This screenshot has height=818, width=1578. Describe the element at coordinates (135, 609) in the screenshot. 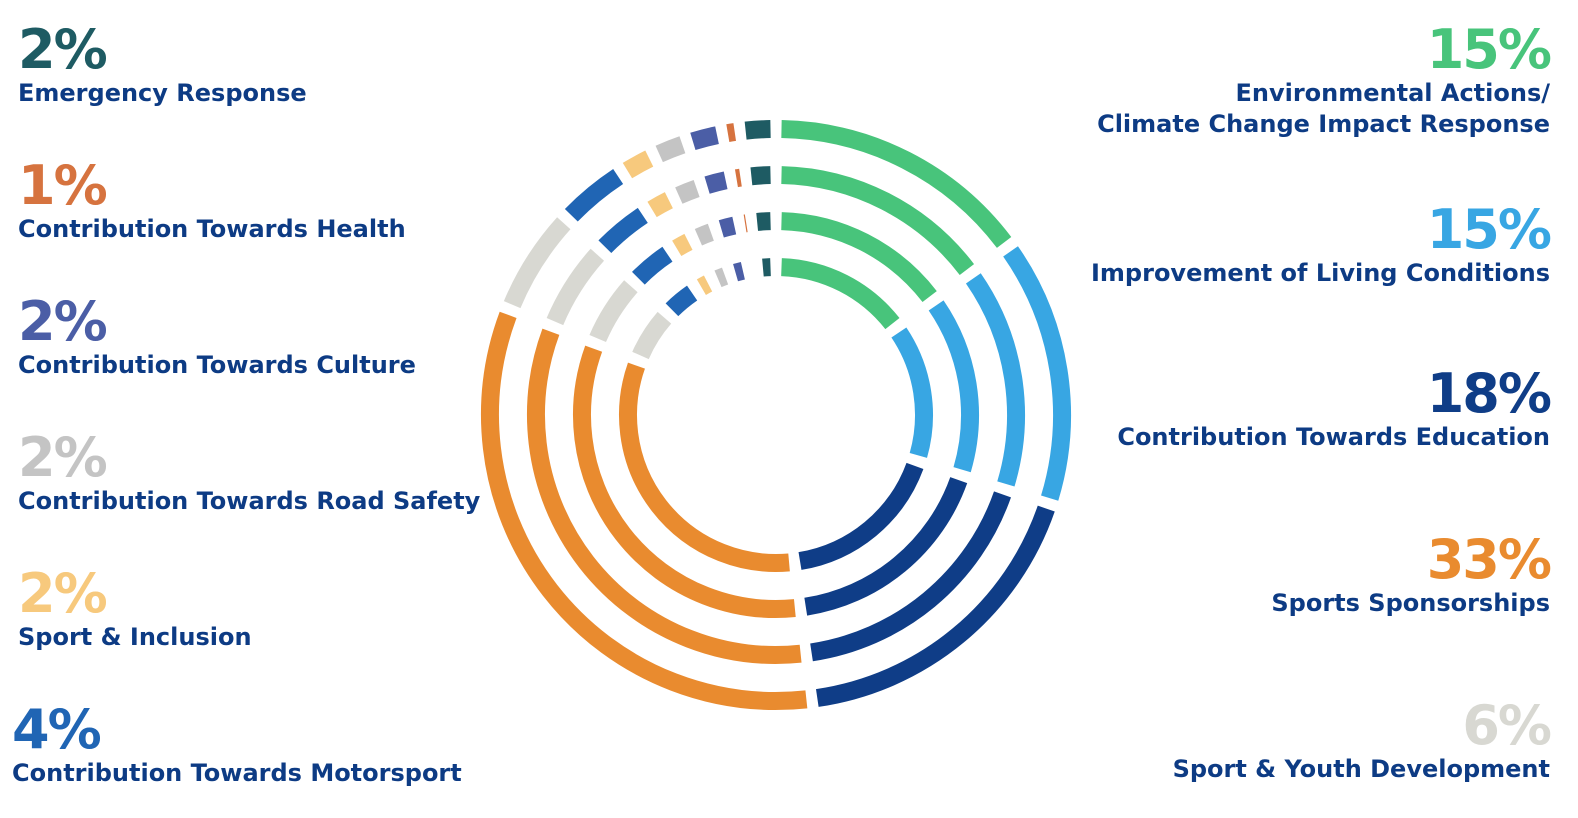

I see `legend-sport-inclusion: 2% Sport & Inclusion` at that location.